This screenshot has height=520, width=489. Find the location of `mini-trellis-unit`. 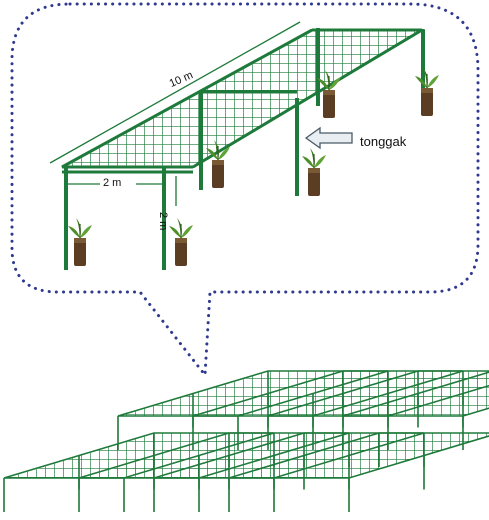

mini-trellis-unit is located at coordinates (358, 472).